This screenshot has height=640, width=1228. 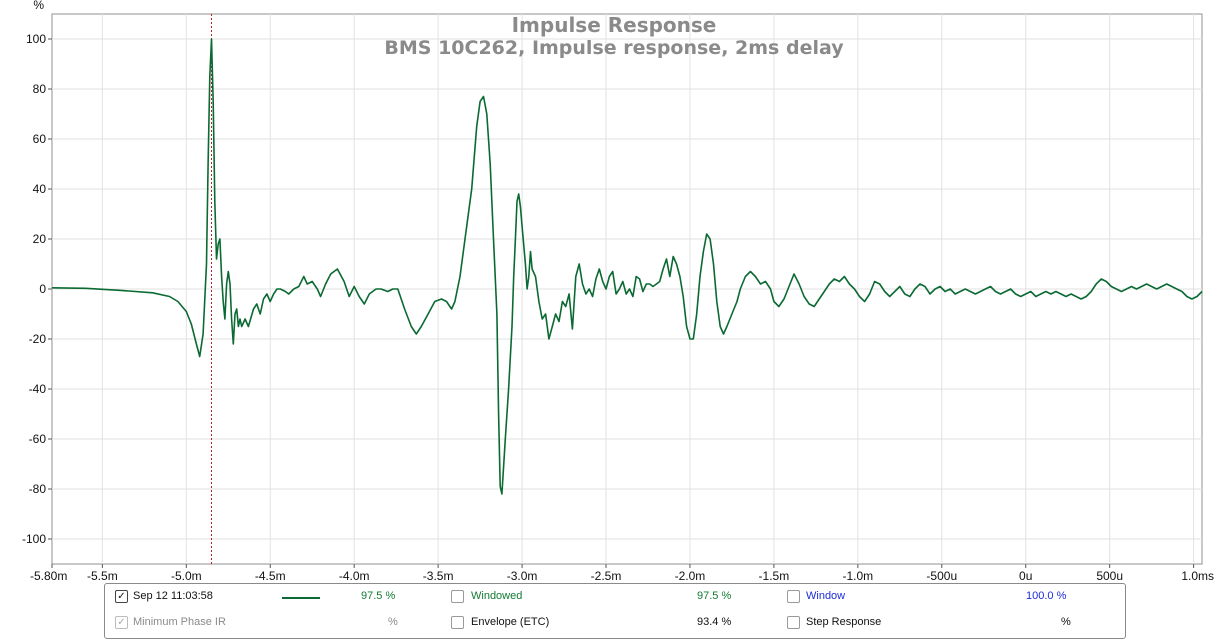 I want to click on step-response-checkbox, so click(x=793, y=622).